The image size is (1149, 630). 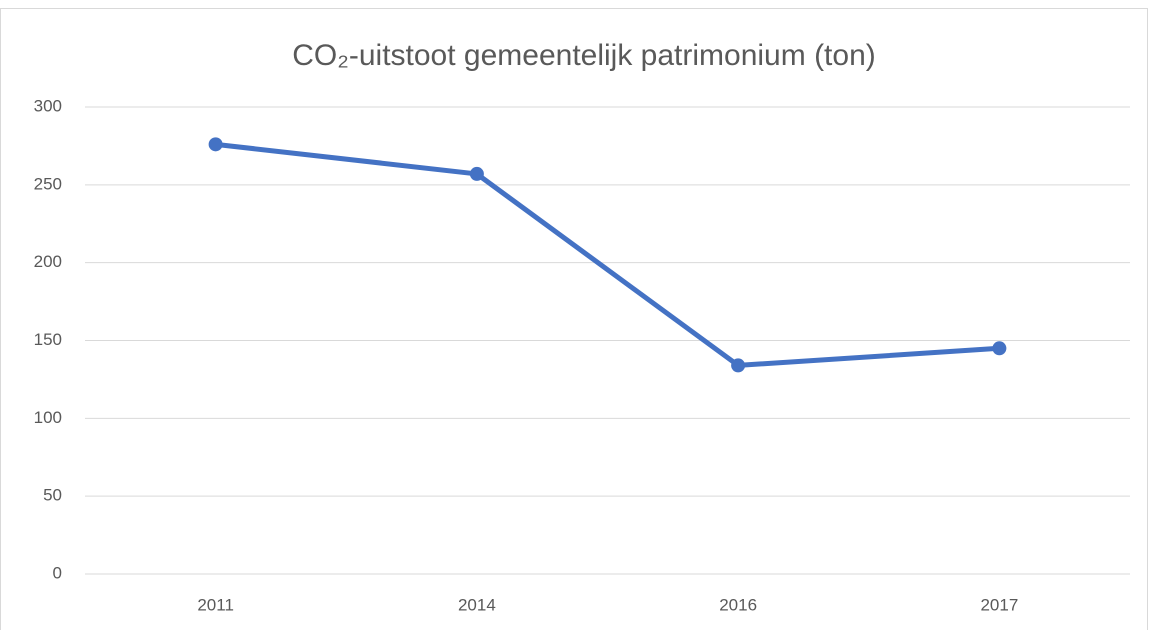 I want to click on x-tick-label: 2017, so click(x=999, y=604).